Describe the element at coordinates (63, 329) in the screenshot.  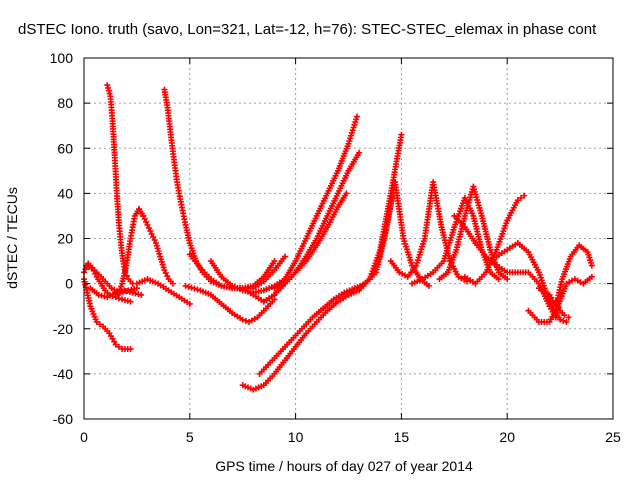
I see `y-tick-label: -20` at that location.